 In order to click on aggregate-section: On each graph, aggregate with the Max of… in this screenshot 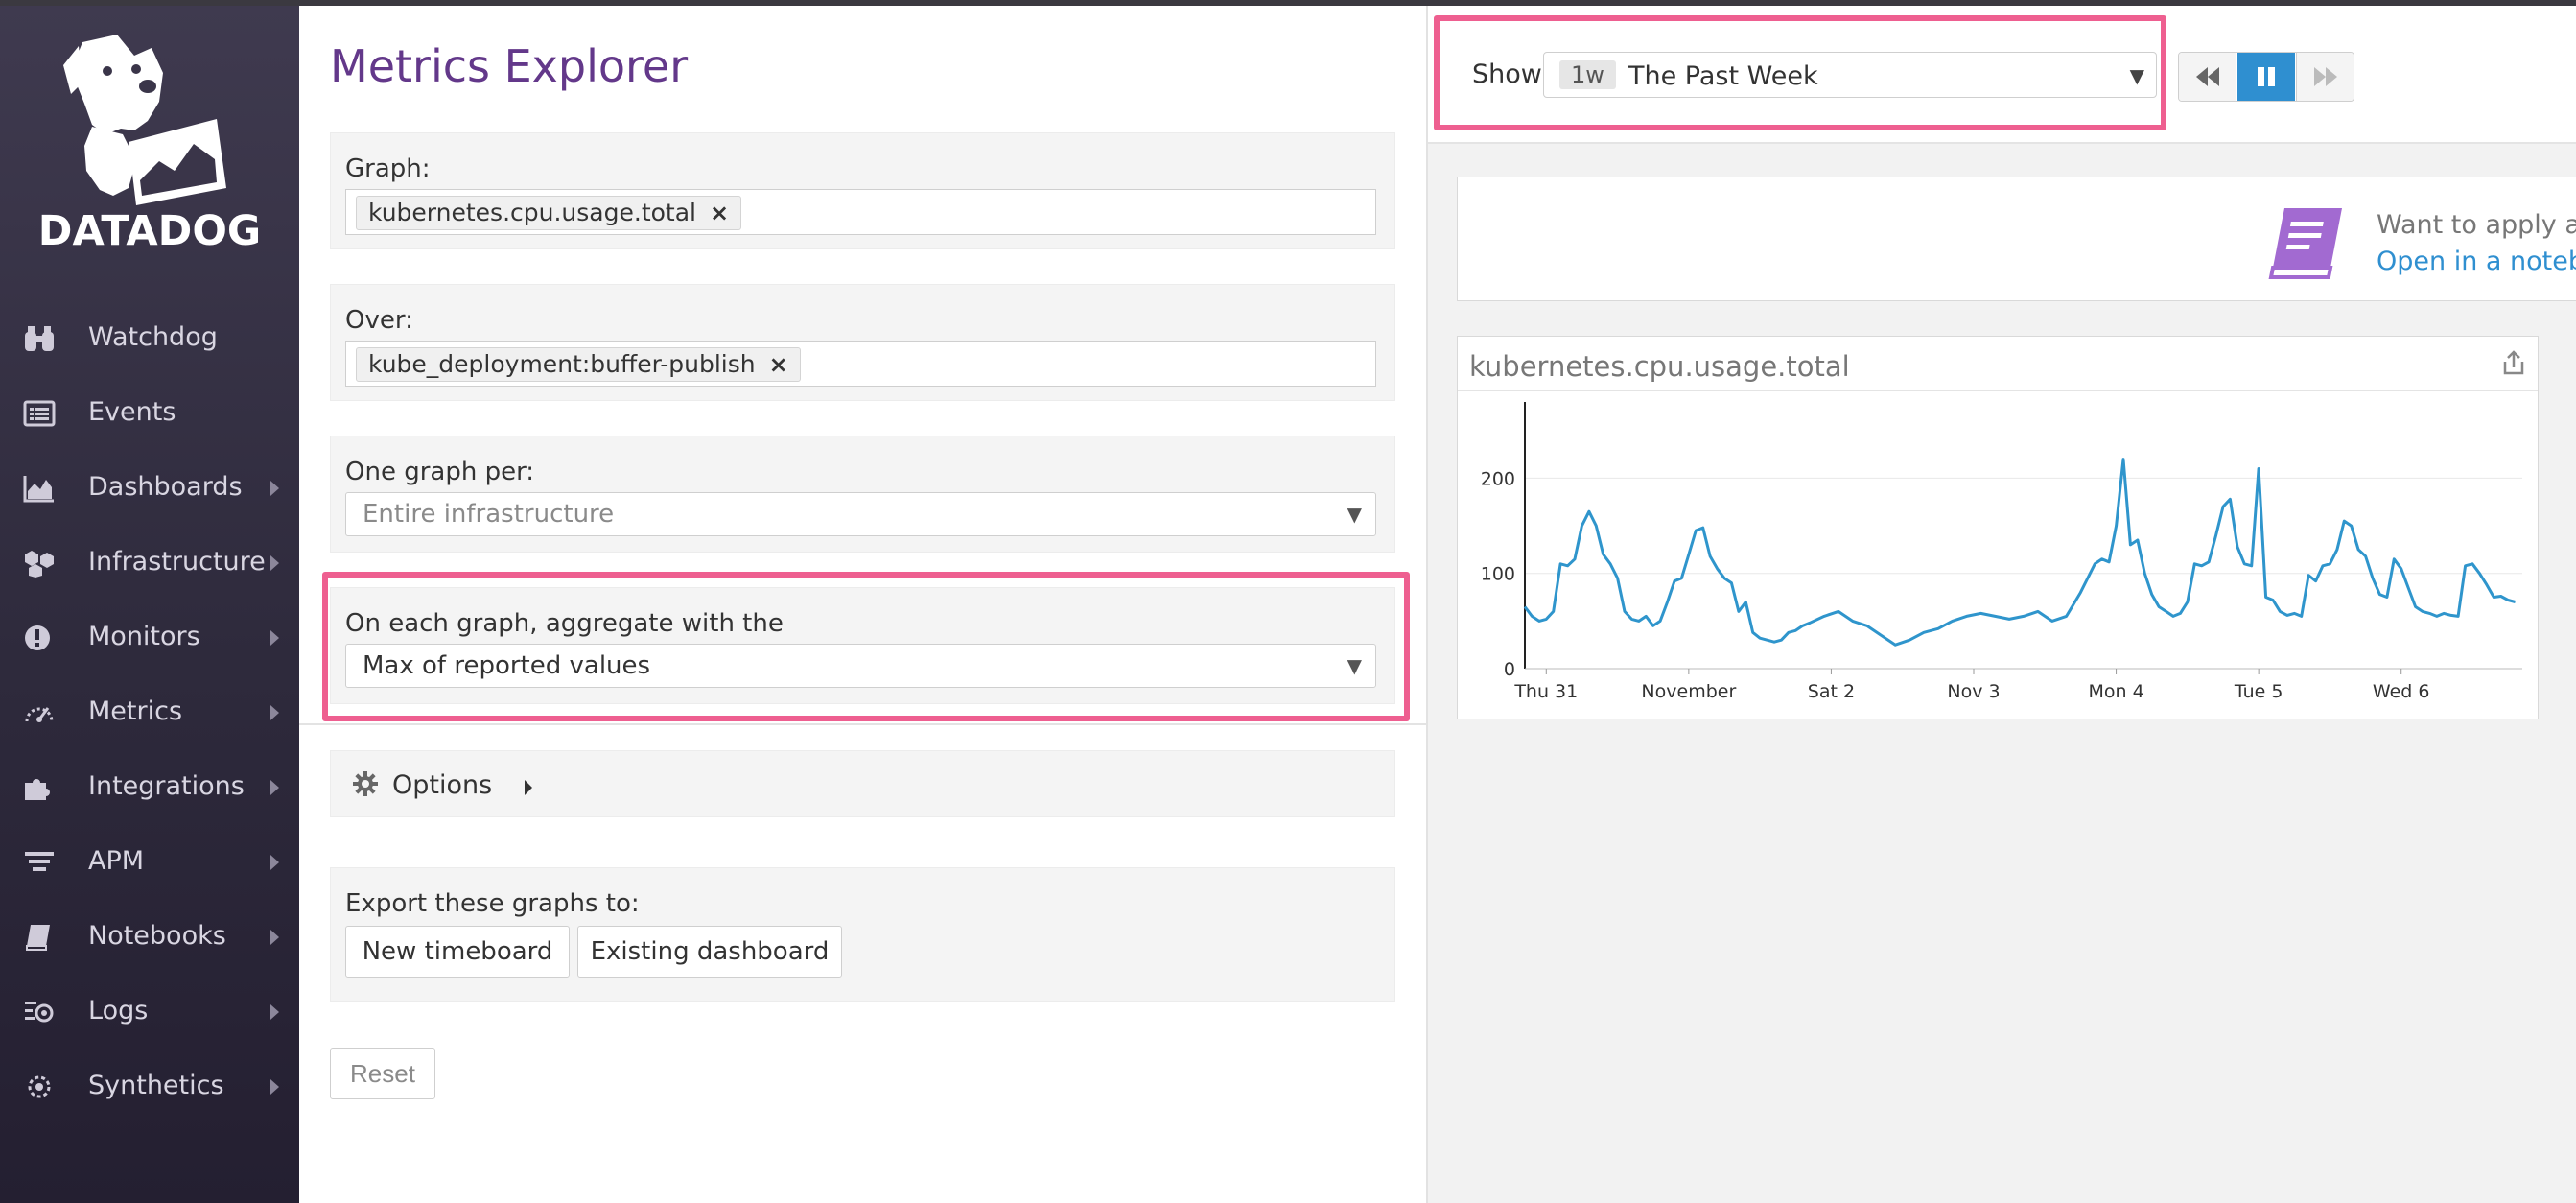, I will do `click(862, 645)`.